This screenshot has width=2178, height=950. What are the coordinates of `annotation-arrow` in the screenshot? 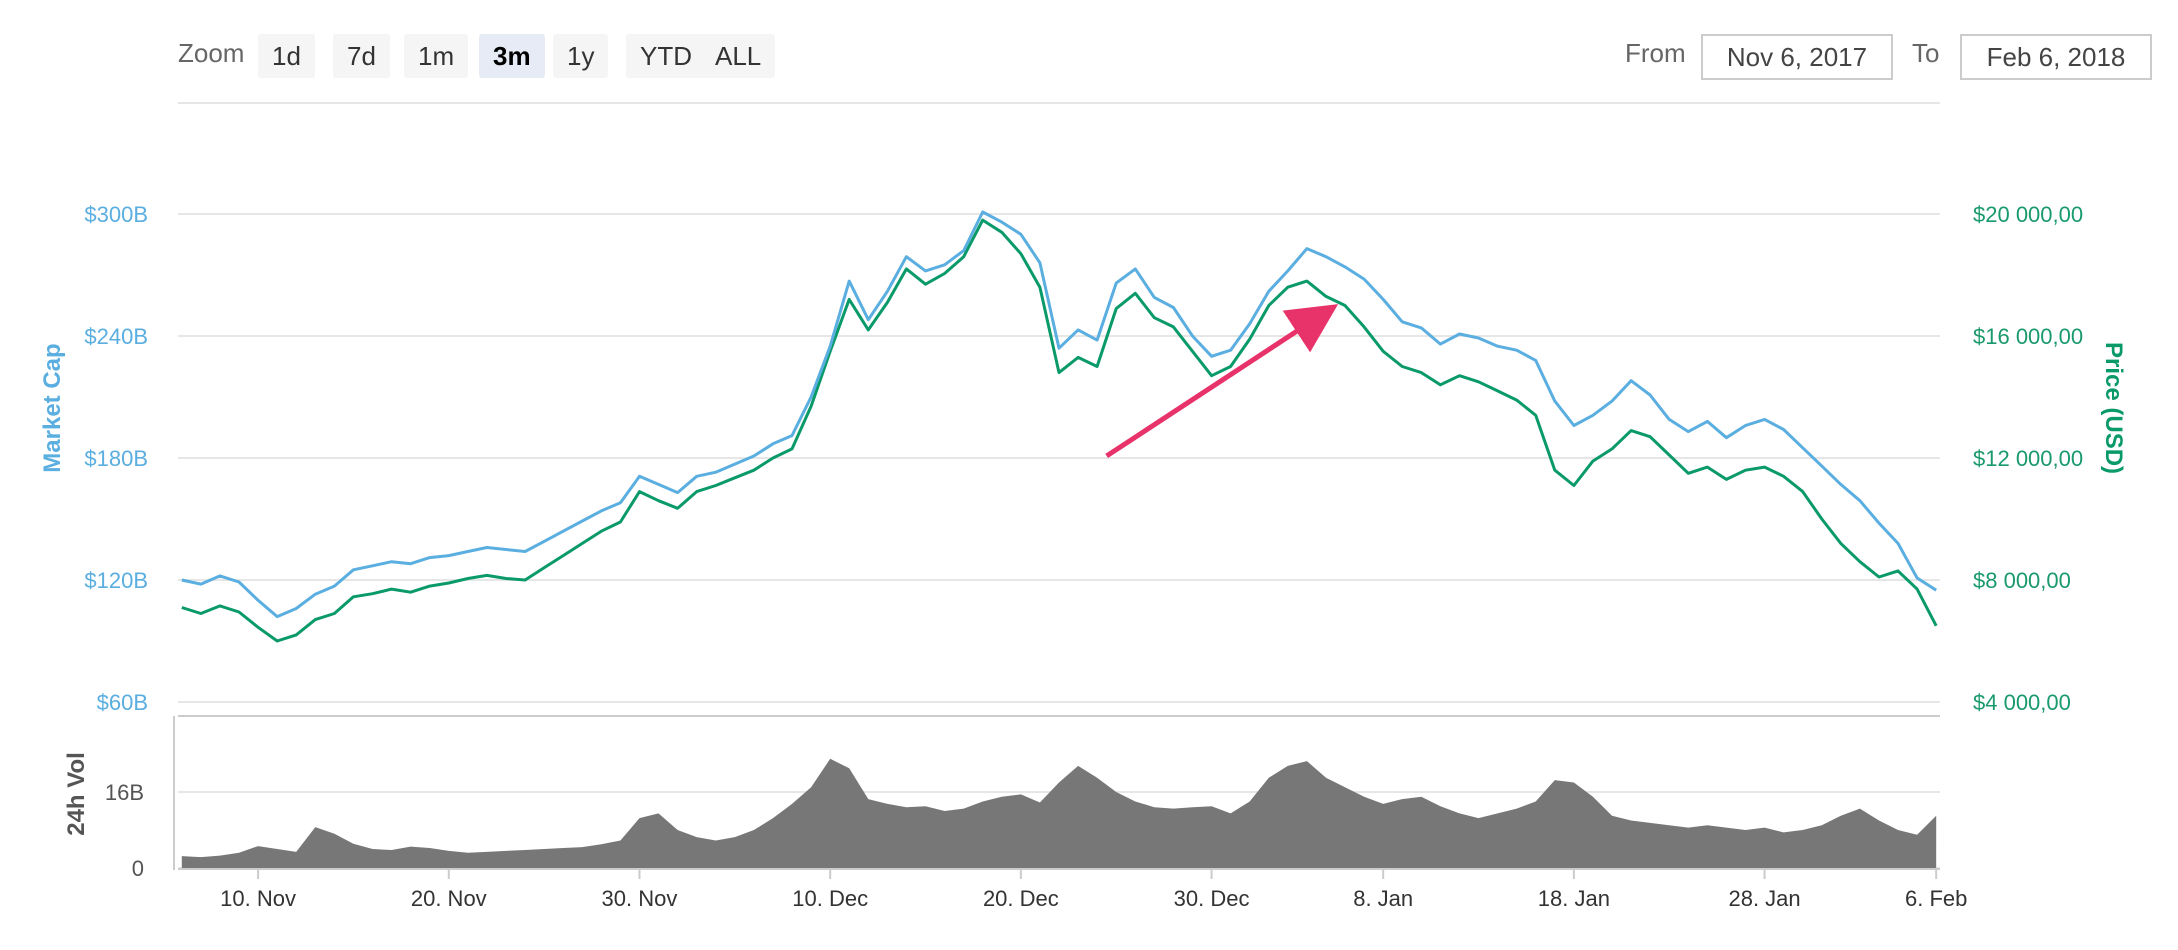 It's located at (1222, 381).